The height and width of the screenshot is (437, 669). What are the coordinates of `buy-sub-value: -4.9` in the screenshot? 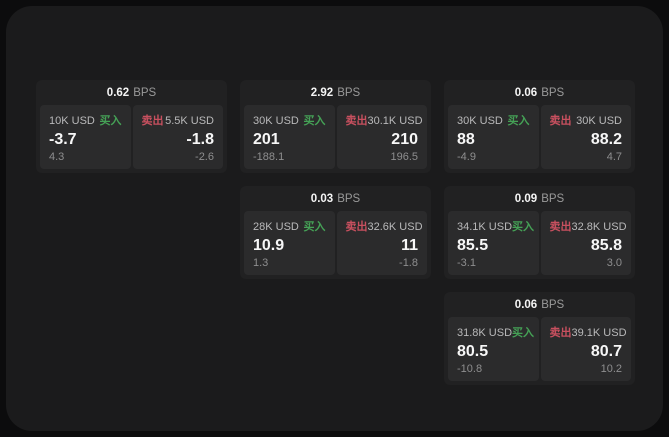 It's located at (466, 157).